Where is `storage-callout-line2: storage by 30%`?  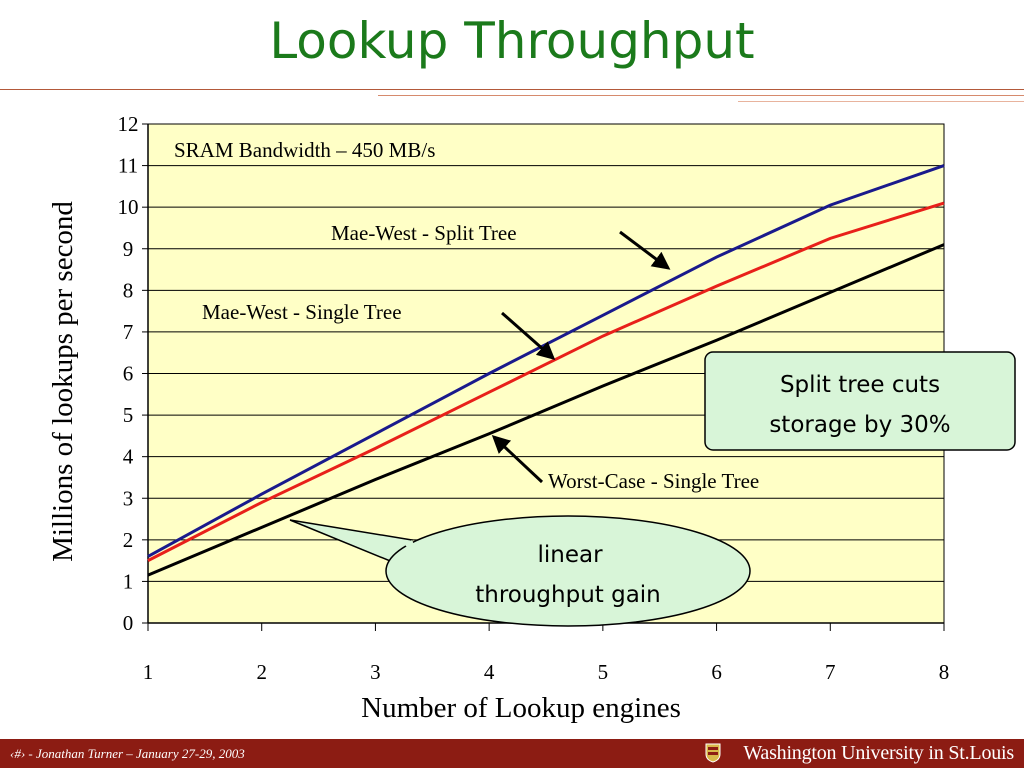
storage-callout-line2: storage by 30% is located at coordinates (859, 425).